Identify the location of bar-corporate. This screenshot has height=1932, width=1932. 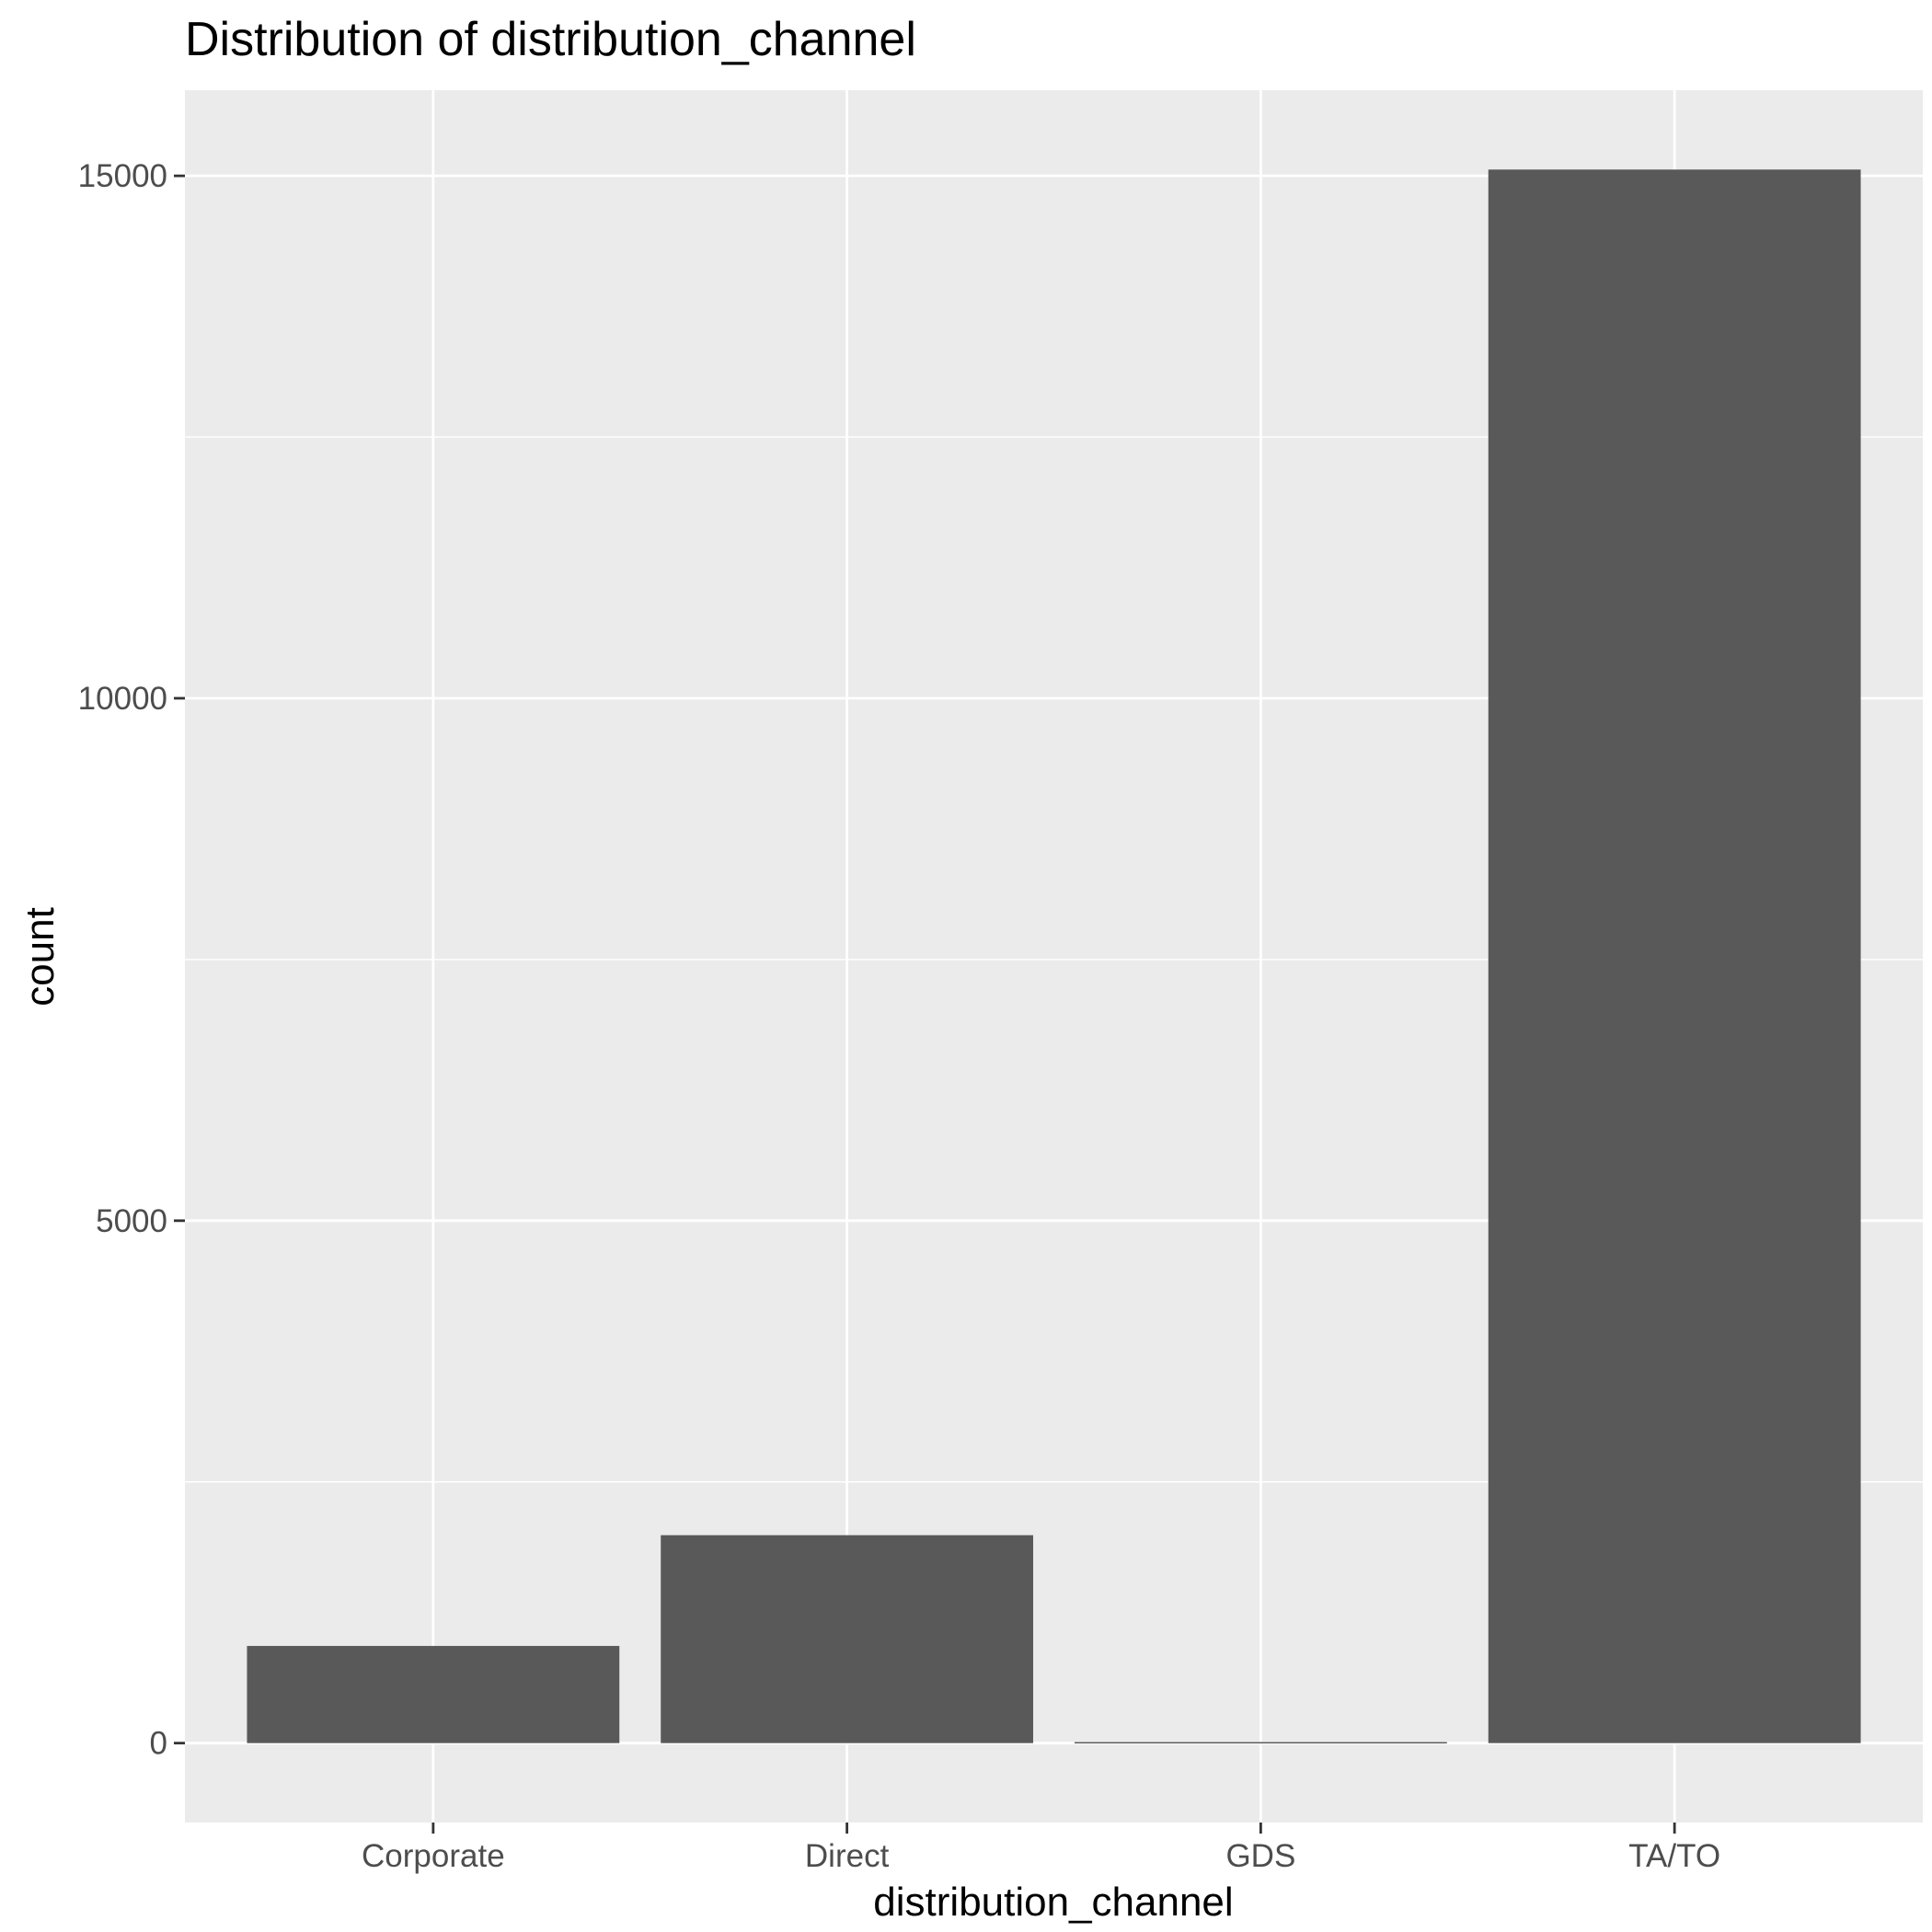
(433, 1694).